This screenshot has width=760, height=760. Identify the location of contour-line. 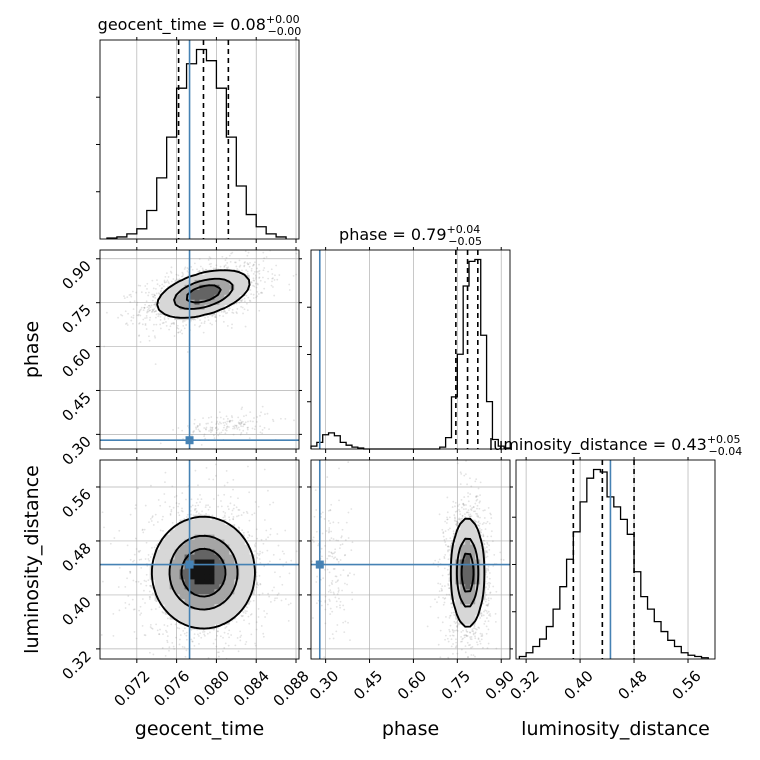
(203, 294).